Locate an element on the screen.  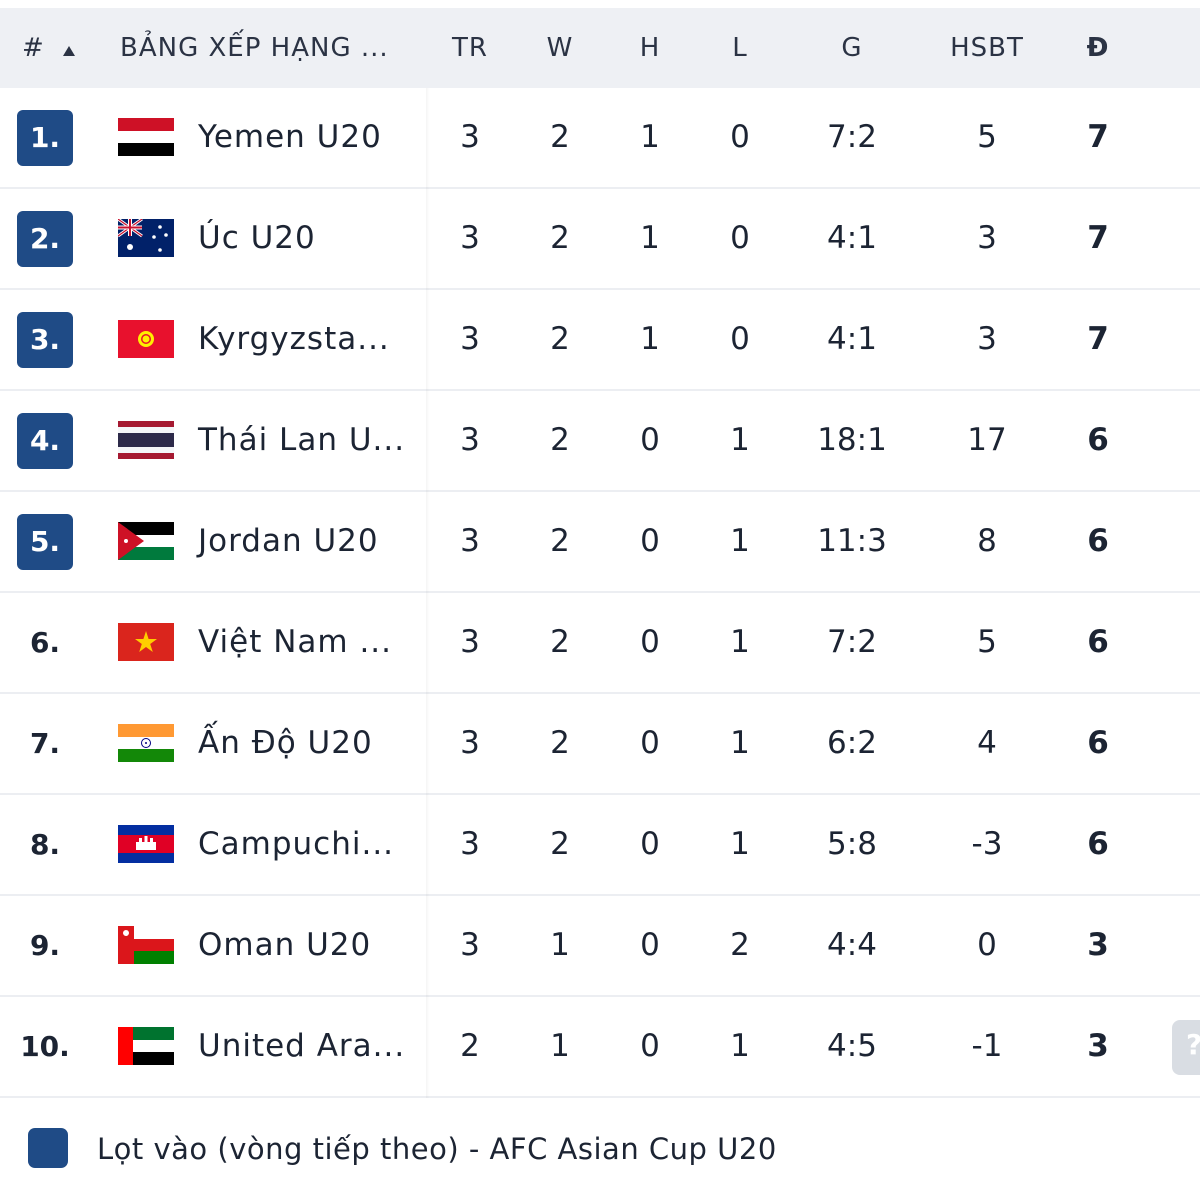
table-row: 8. Campuchi... 3 2 0 1 5:8 -3 6 is located at coordinates (600, 845).